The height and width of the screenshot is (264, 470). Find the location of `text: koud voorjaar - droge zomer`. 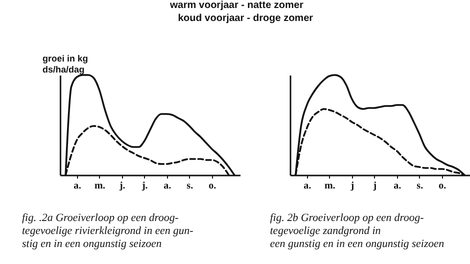

text: koud voorjaar - droge zomer is located at coordinates (246, 18).